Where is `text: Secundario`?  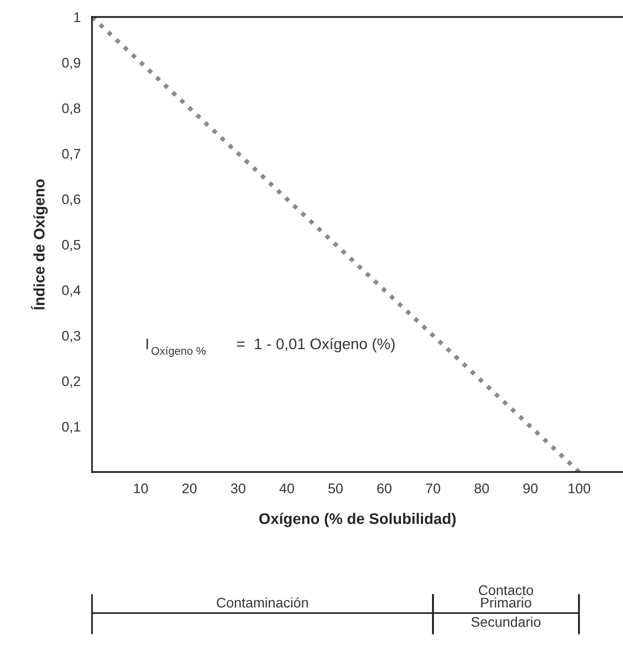 text: Secundario is located at coordinates (505, 621).